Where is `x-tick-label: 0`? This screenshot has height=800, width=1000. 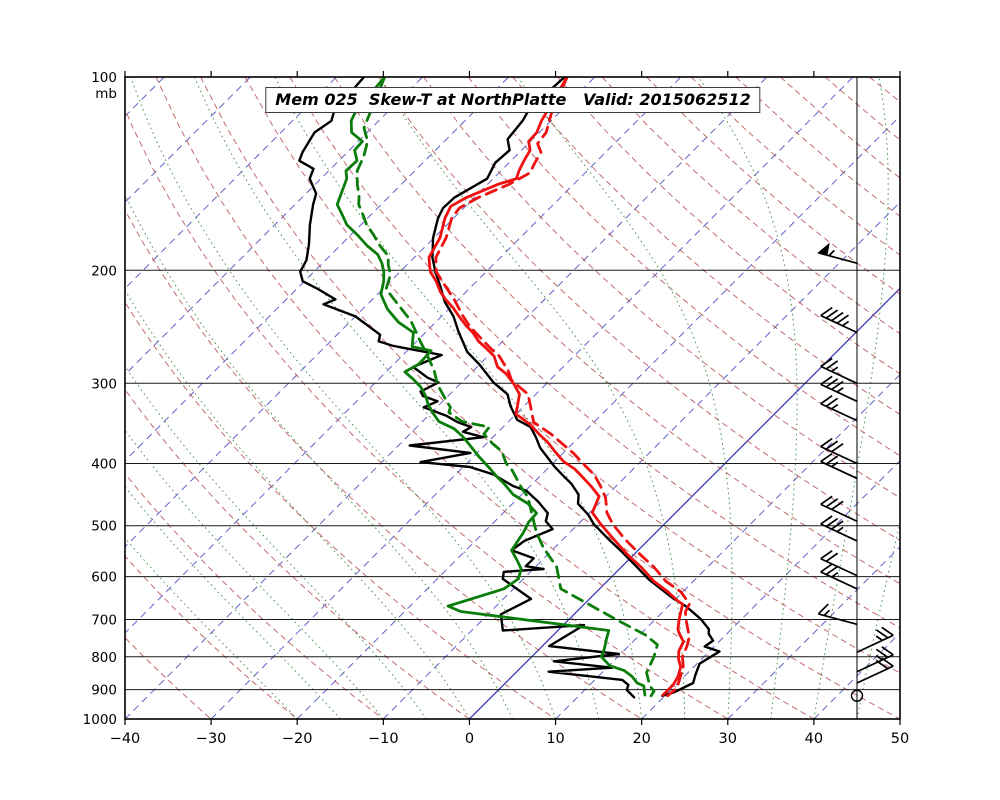 x-tick-label: 0 is located at coordinates (469, 739).